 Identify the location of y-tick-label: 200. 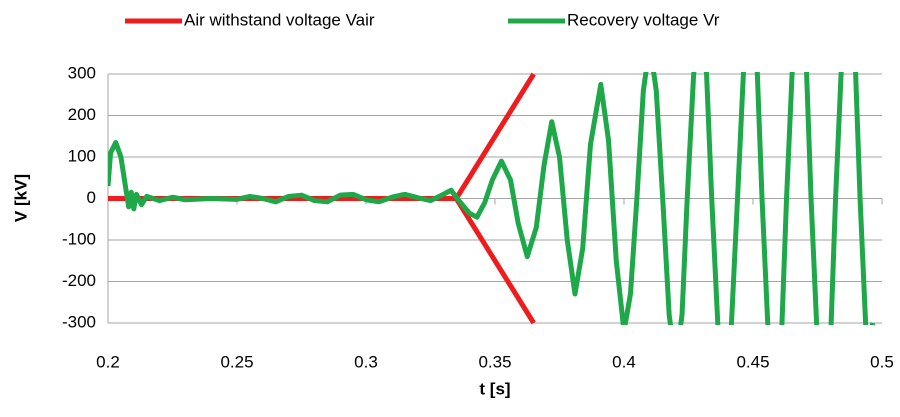
(82, 114).